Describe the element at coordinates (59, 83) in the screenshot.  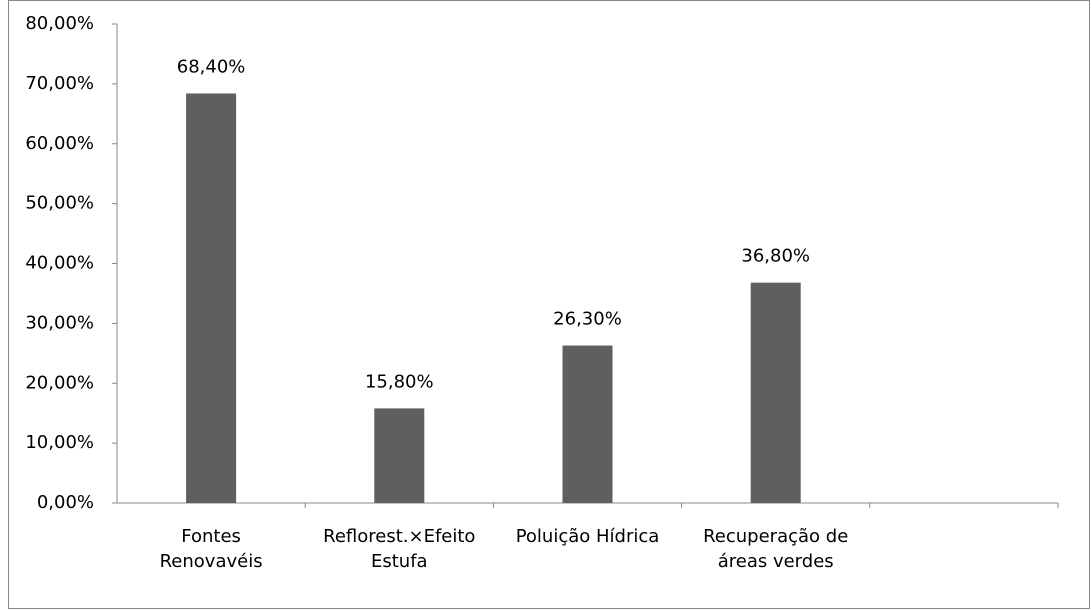
I see `y-tick-label: 70,00%` at that location.